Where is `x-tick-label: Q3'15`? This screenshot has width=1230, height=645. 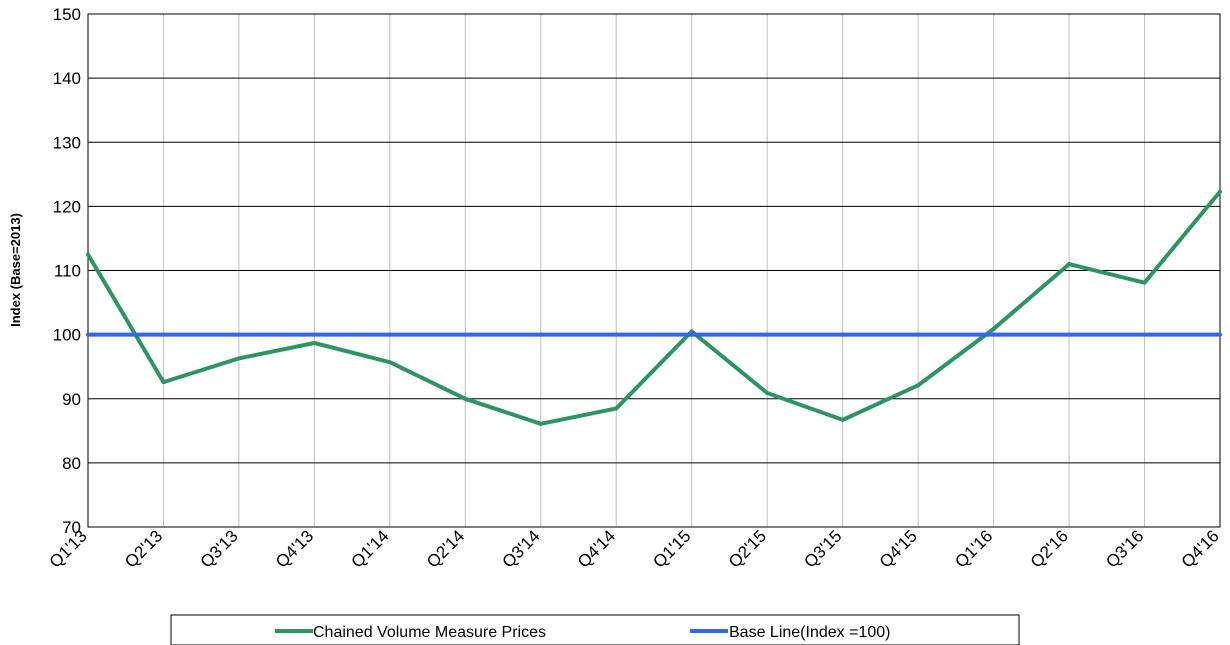
x-tick-label: Q3'15 is located at coordinates (822, 548).